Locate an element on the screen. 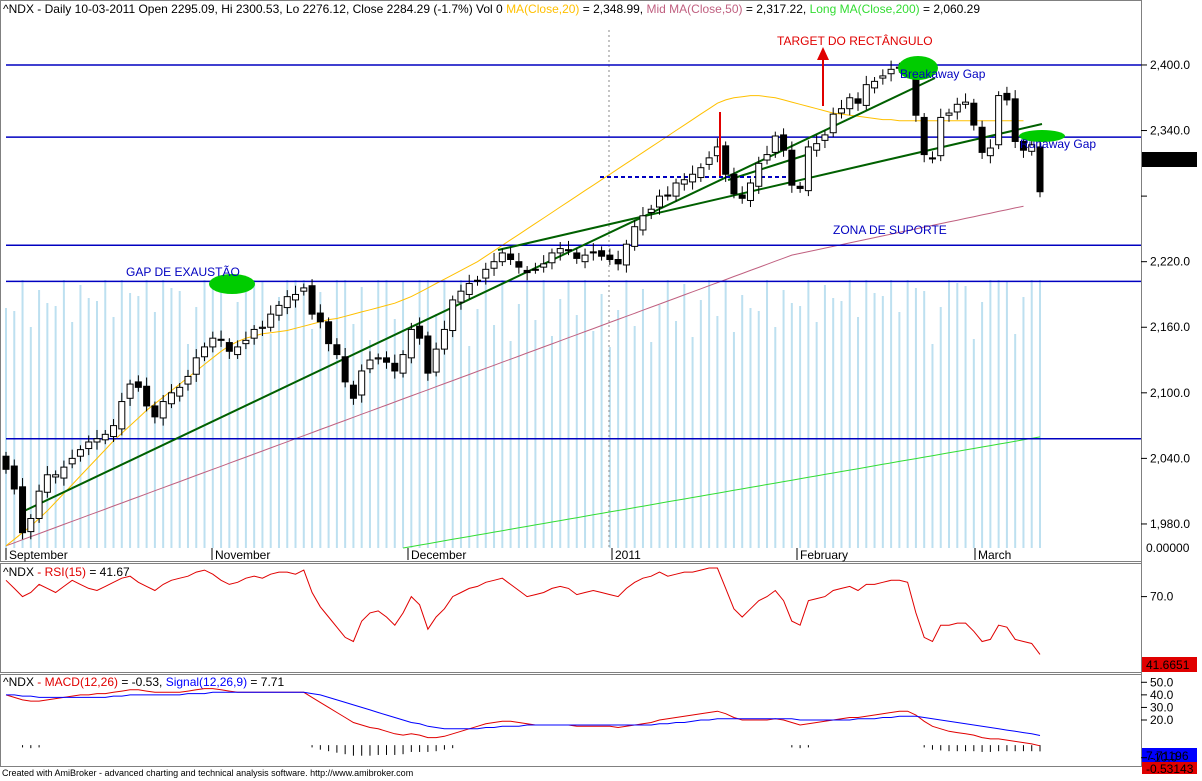 The height and width of the screenshot is (781, 1202). badge-last-close: 2,284.29 is located at coordinates (1169, 159).